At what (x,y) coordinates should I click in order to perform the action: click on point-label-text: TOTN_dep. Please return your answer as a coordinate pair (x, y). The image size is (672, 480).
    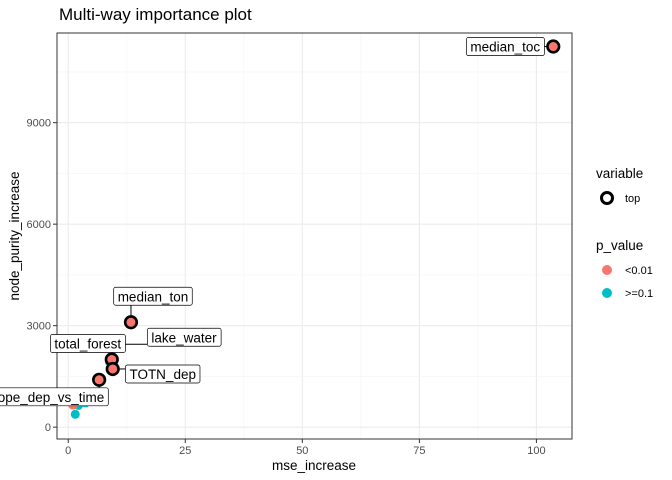
    Looking at the image, I should click on (162, 374).